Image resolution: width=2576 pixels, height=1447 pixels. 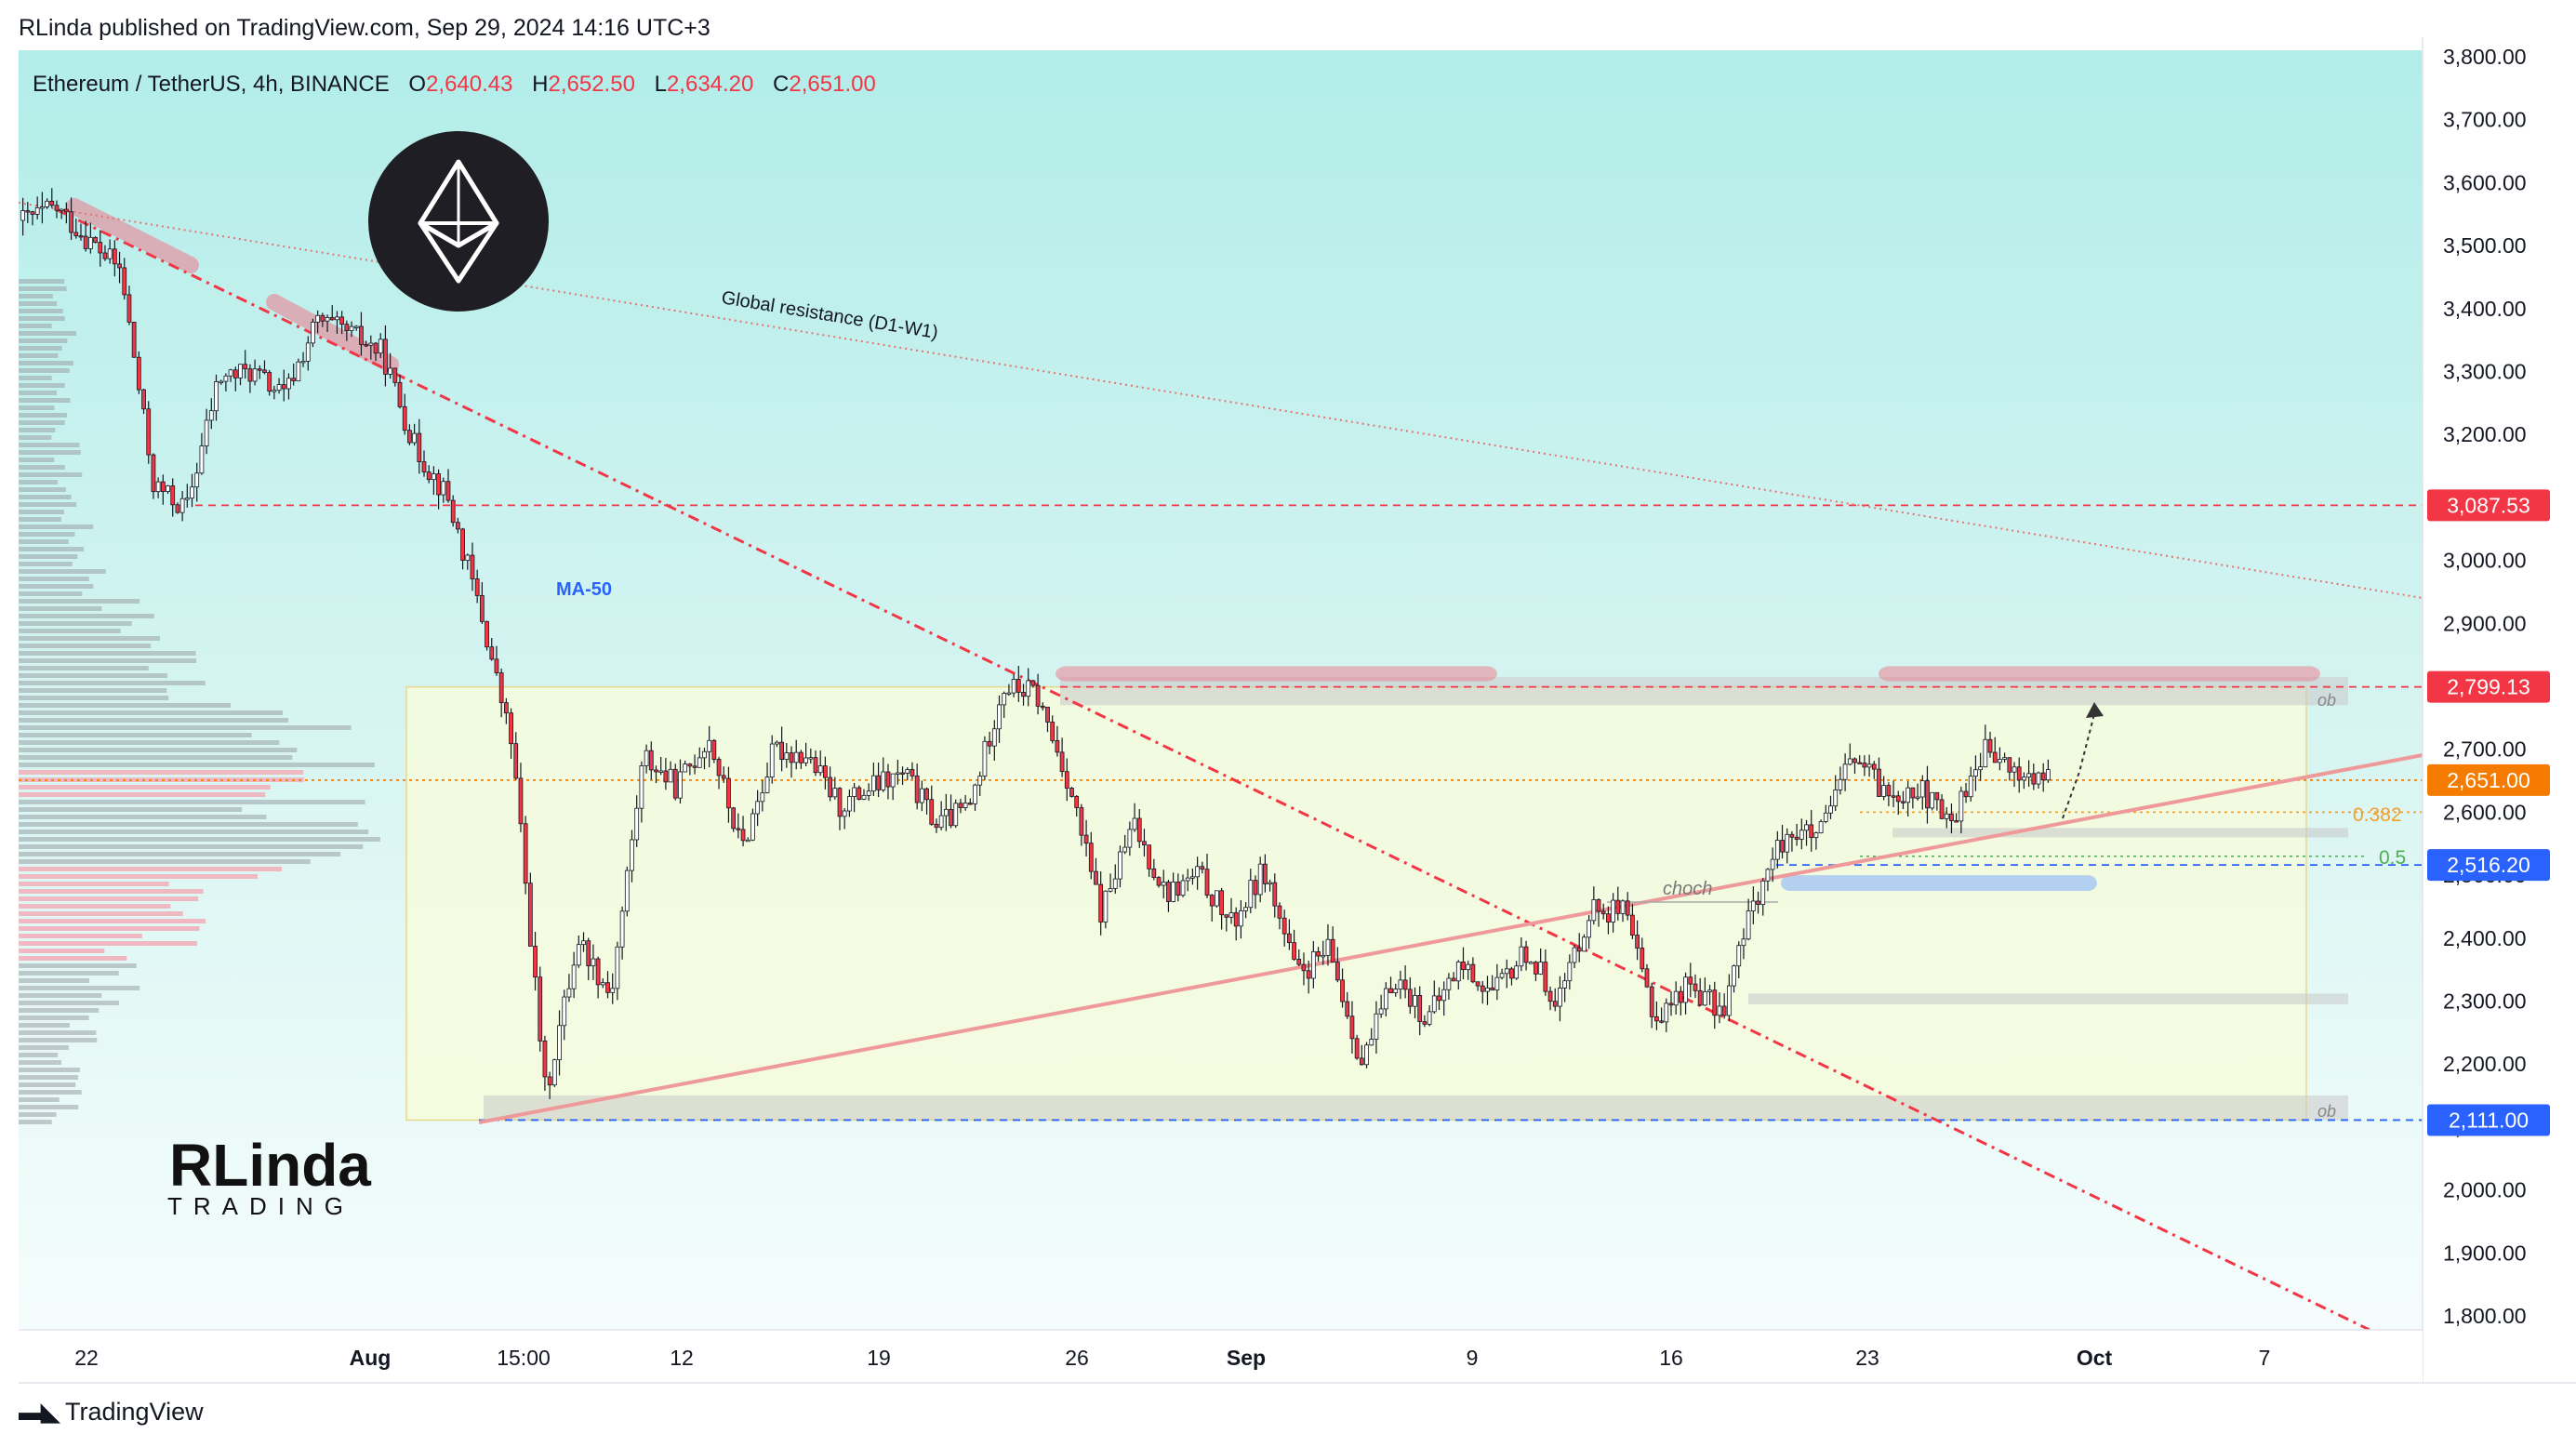 What do you see at coordinates (879, 1358) in the screenshot?
I see `time-tick-label: 19` at bounding box center [879, 1358].